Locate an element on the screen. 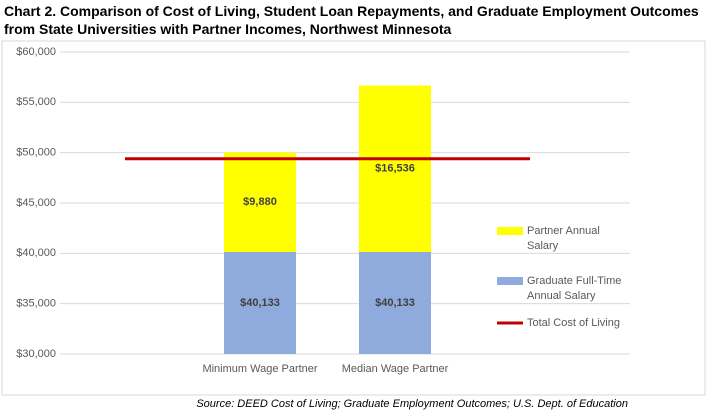  legend-label: Total Cost of Living is located at coordinates (573, 323).